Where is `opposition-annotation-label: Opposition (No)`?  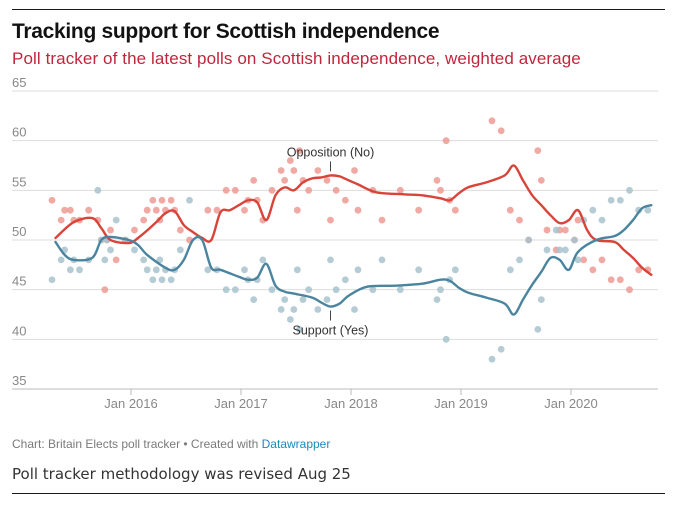 opposition-annotation-label: Opposition (No) is located at coordinates (331, 152).